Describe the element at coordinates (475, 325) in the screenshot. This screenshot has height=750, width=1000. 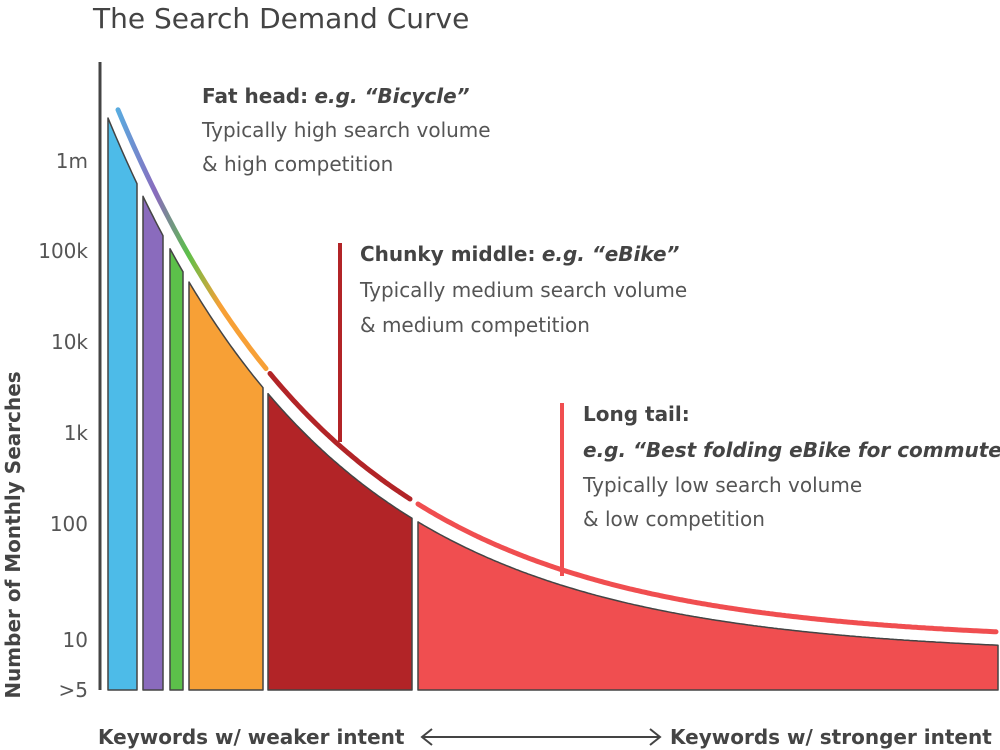
I see `annotation-line: & medium competition` at that location.